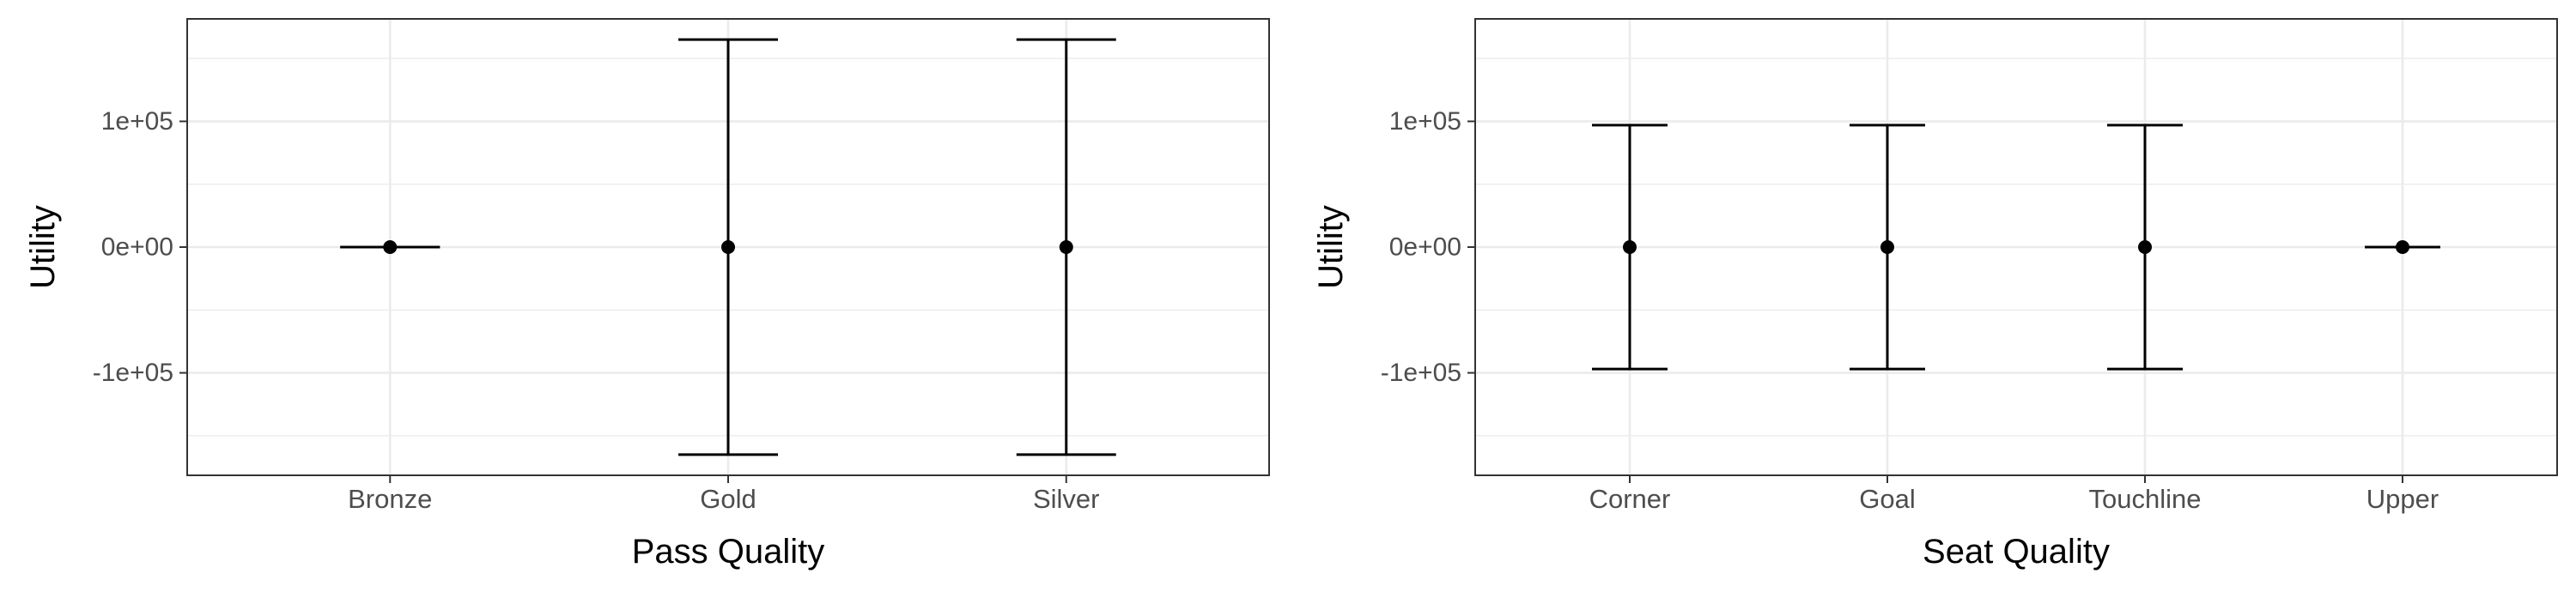 This screenshot has width=2576, height=592. Describe the element at coordinates (1066, 247) in the screenshot. I see `pass-quality-point-silver` at that location.